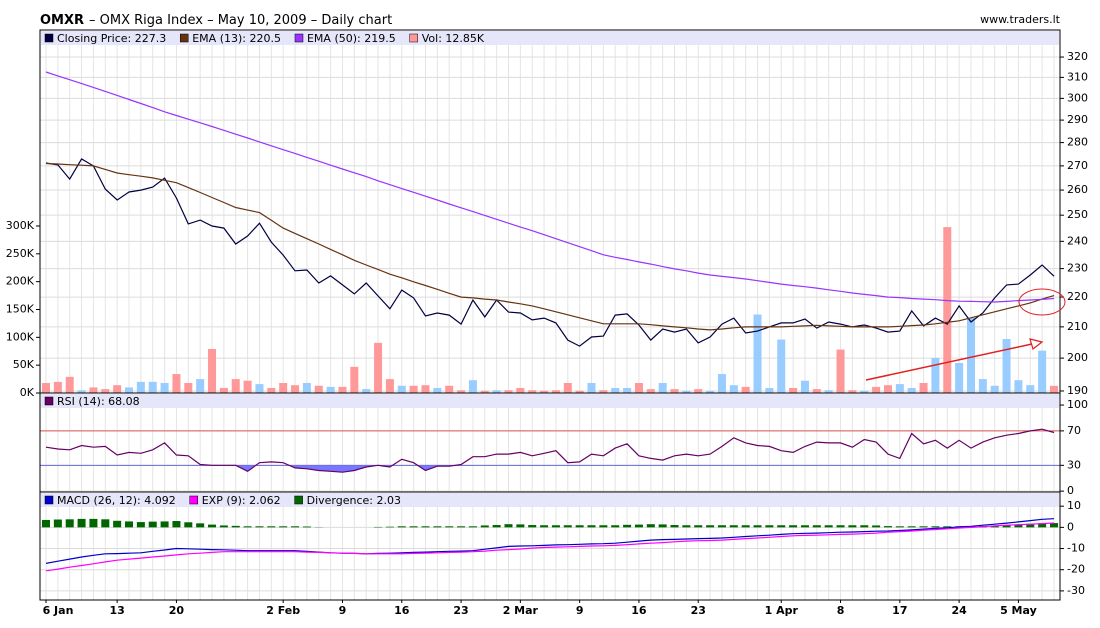 The image size is (1100, 628). Describe the element at coordinates (1077, 56) in the screenshot. I see `y-tick-label: 320` at that location.